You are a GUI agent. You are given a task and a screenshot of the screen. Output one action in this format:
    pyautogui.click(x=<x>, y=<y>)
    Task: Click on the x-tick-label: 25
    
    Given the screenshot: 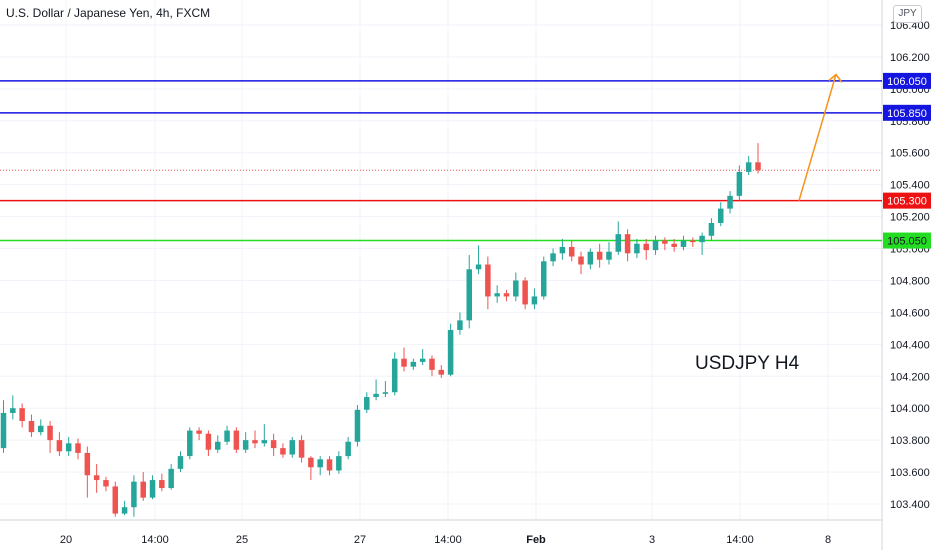 What is the action you would take?
    pyautogui.click(x=242, y=540)
    